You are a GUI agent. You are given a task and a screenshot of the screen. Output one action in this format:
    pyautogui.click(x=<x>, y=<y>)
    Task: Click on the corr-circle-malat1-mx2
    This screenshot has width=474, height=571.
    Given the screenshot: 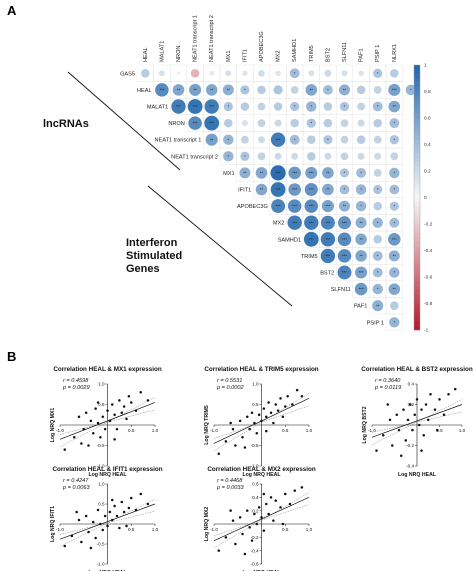 What is the action you would take?
    pyautogui.click(x=278, y=106)
    